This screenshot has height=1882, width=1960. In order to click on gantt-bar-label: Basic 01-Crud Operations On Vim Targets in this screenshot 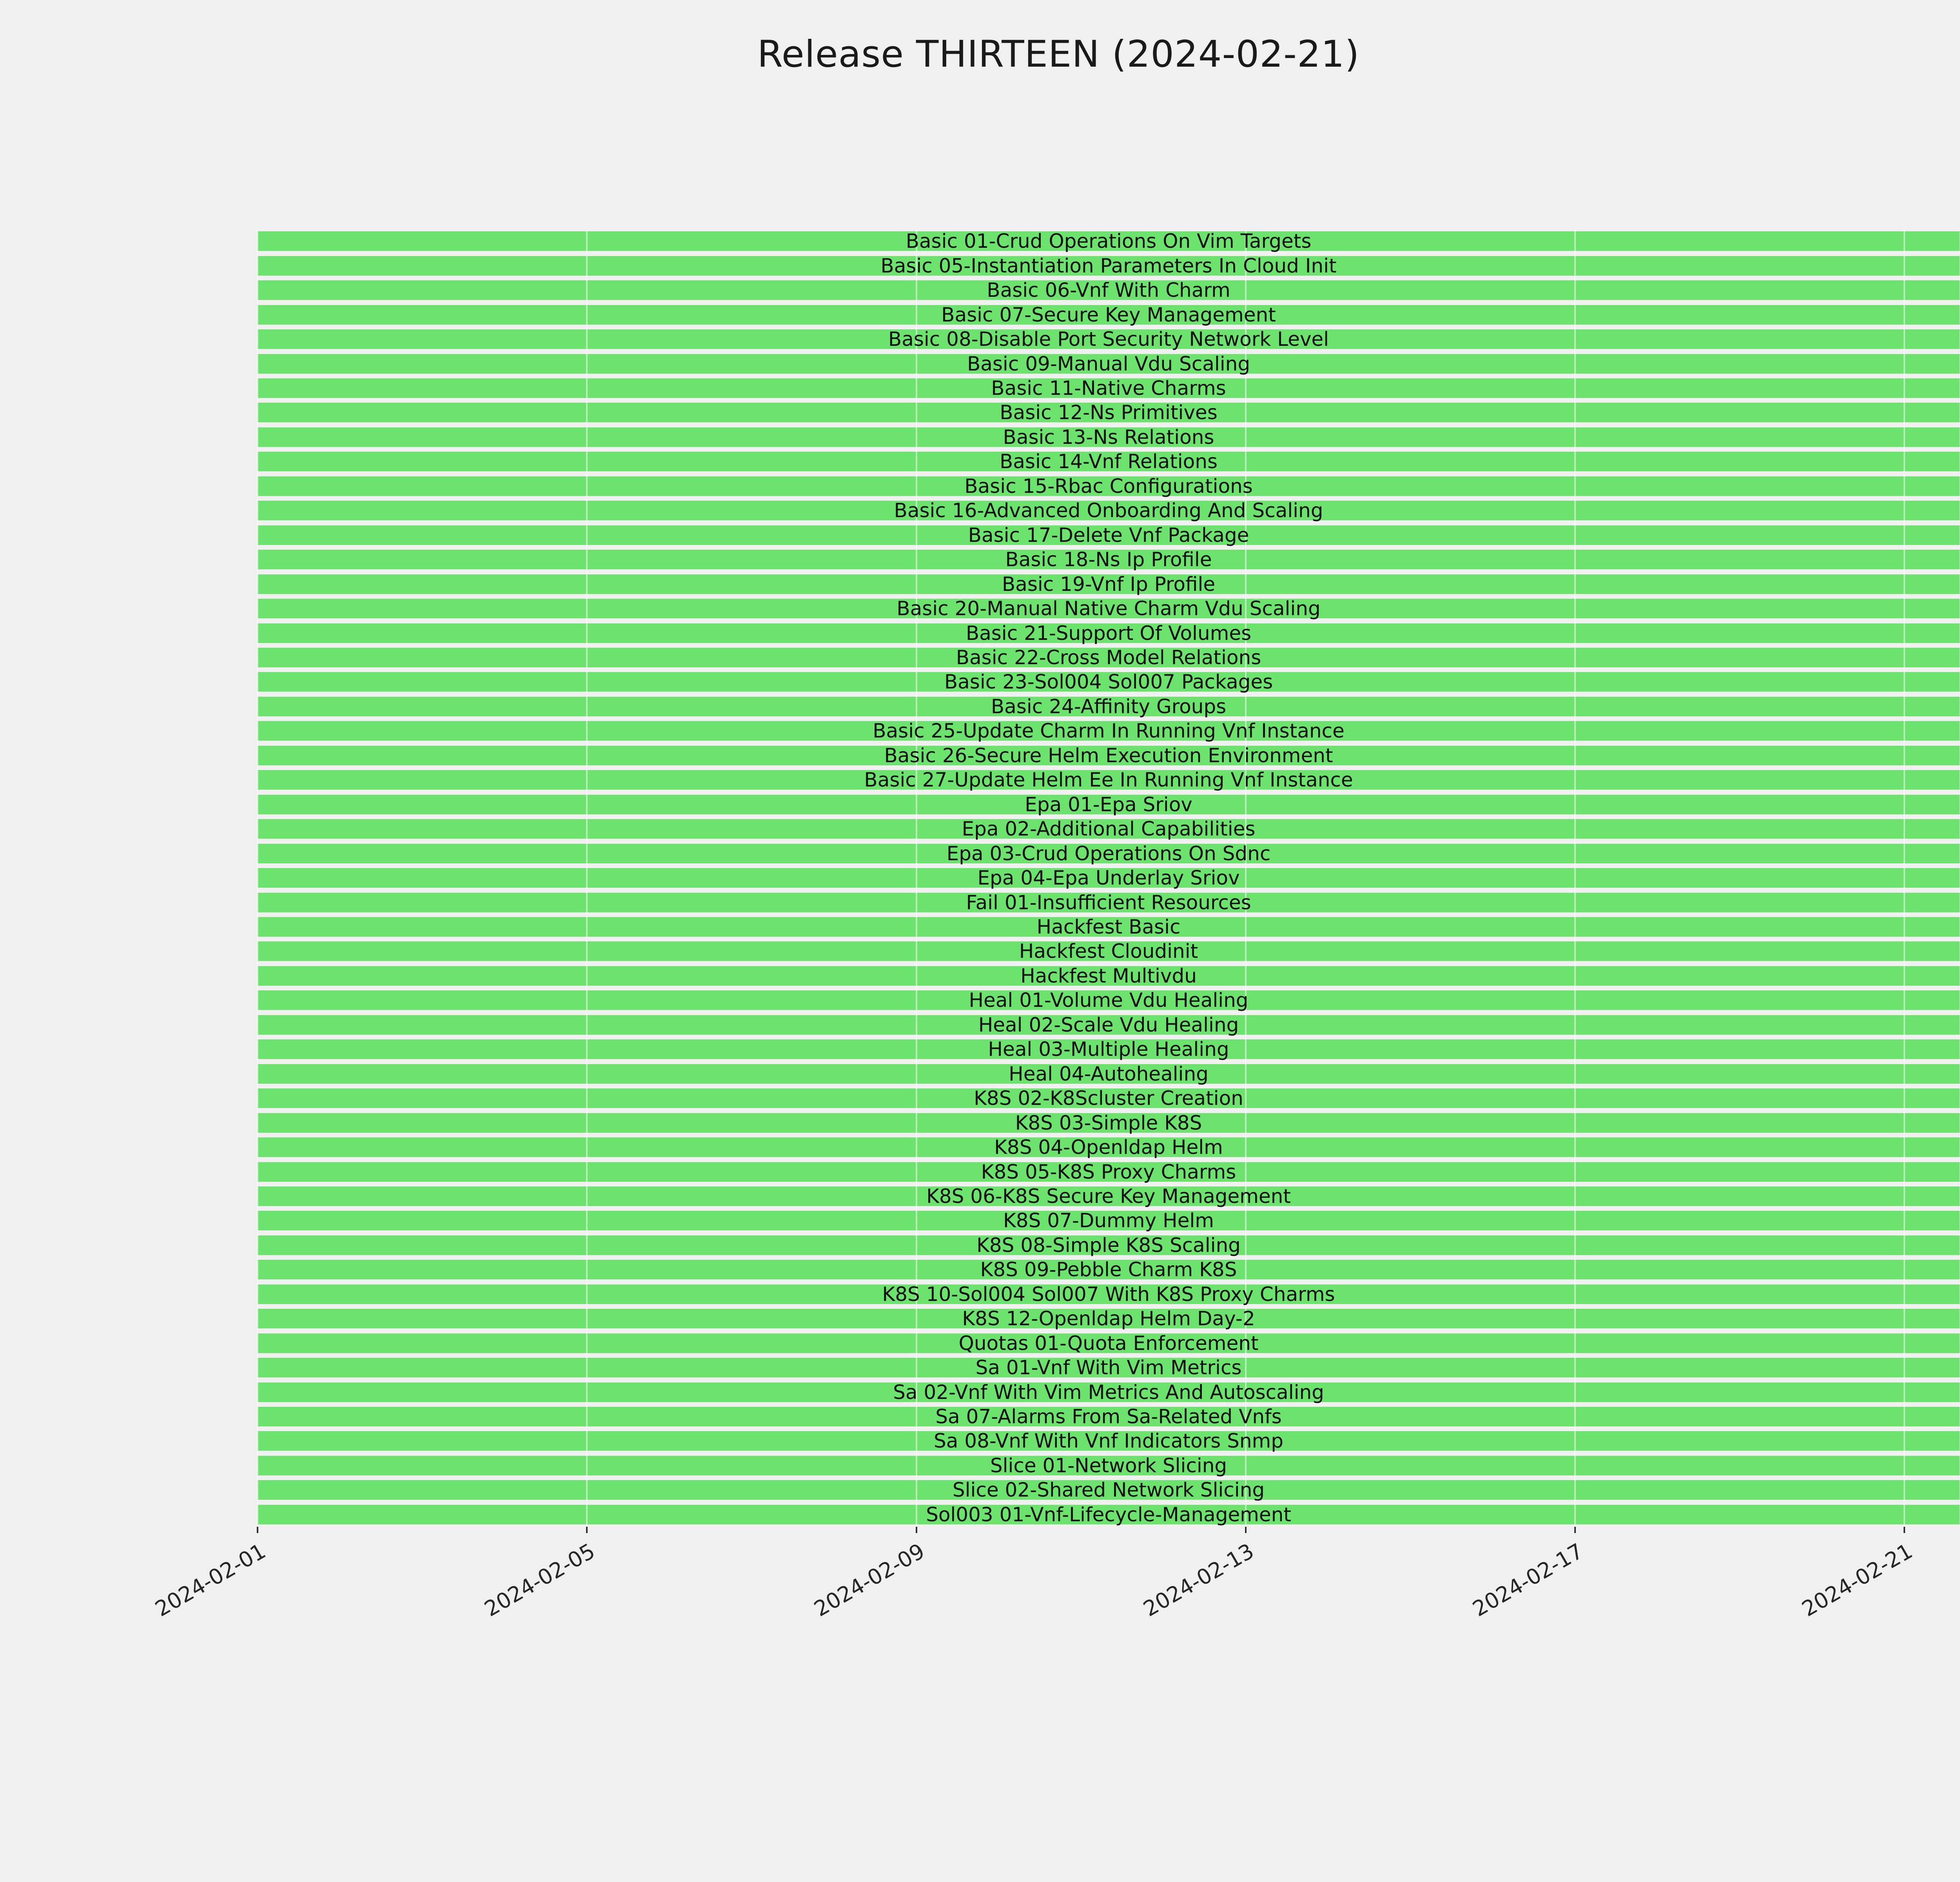, I will do `click(1109, 241)`.